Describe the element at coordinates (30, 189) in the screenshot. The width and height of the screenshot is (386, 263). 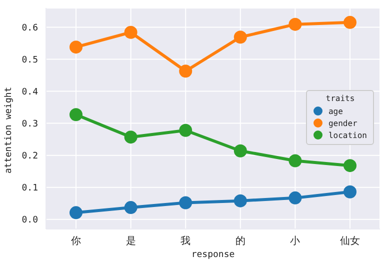
I see `y-tick-label: 0.1` at that location.